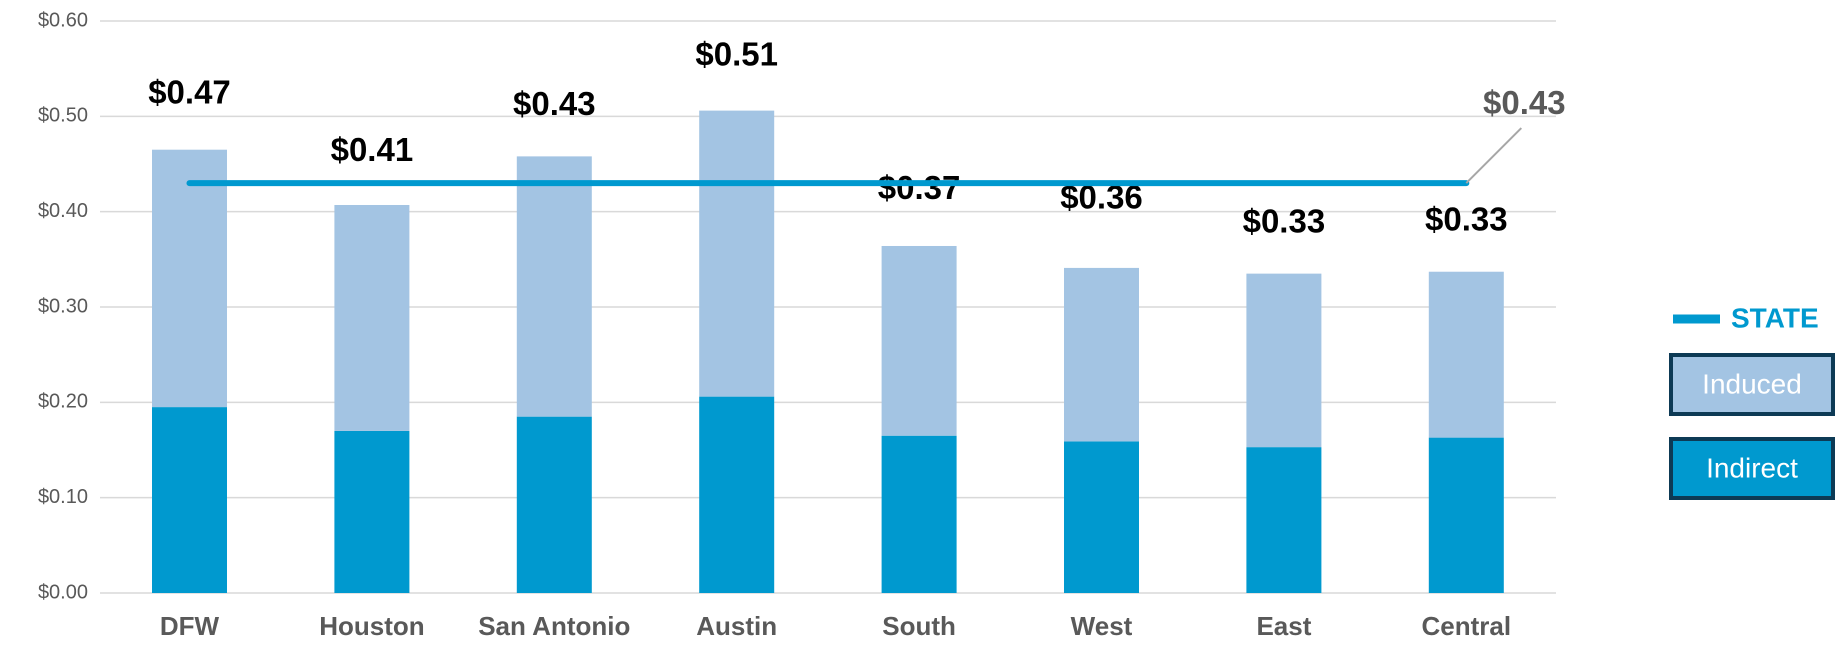 This screenshot has height=649, width=1845. Describe the element at coordinates (1775, 317) in the screenshot. I see `legend-label: STATE` at that location.